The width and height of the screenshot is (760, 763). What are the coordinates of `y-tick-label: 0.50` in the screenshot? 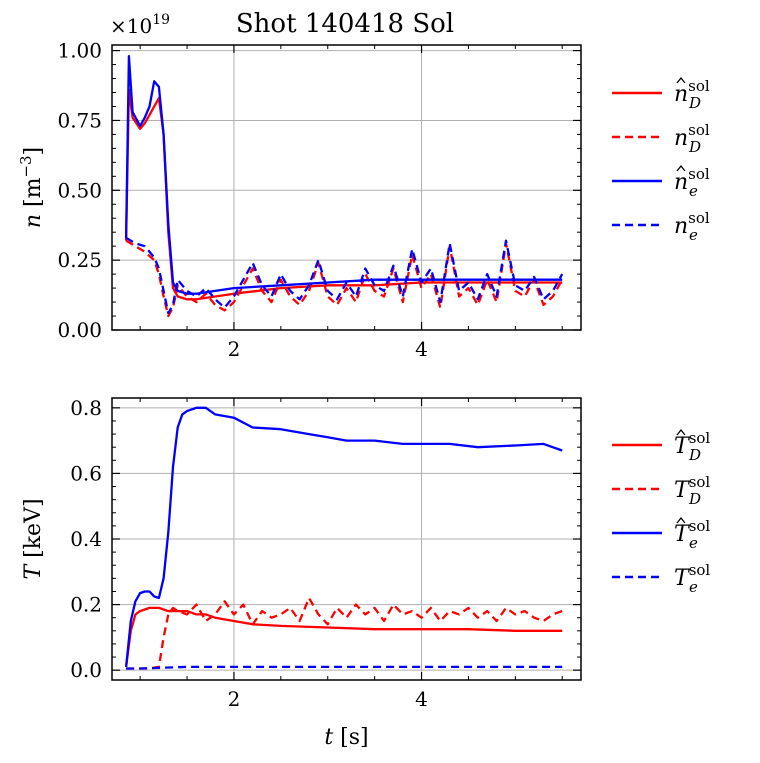 It's located at (79, 190).